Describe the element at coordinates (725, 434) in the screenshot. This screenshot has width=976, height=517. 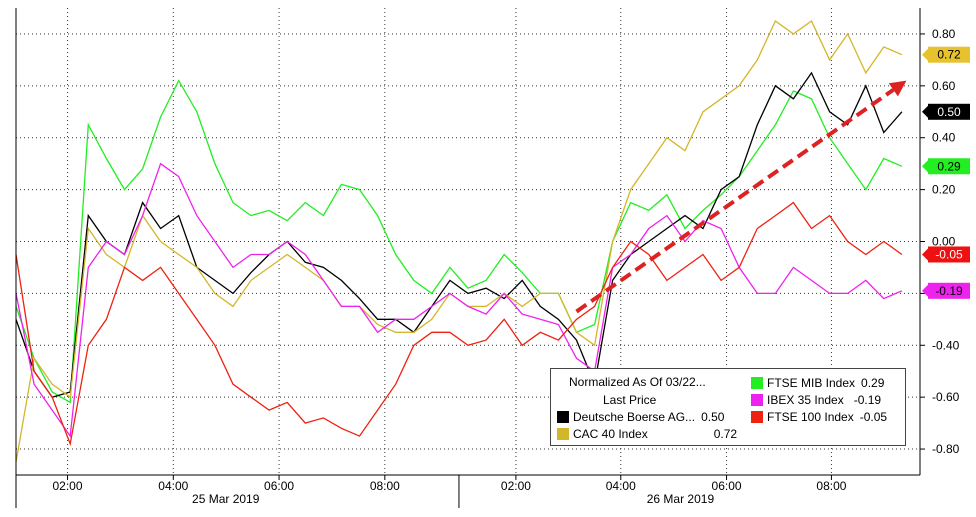
I see `legend-value: 0.72` at that location.